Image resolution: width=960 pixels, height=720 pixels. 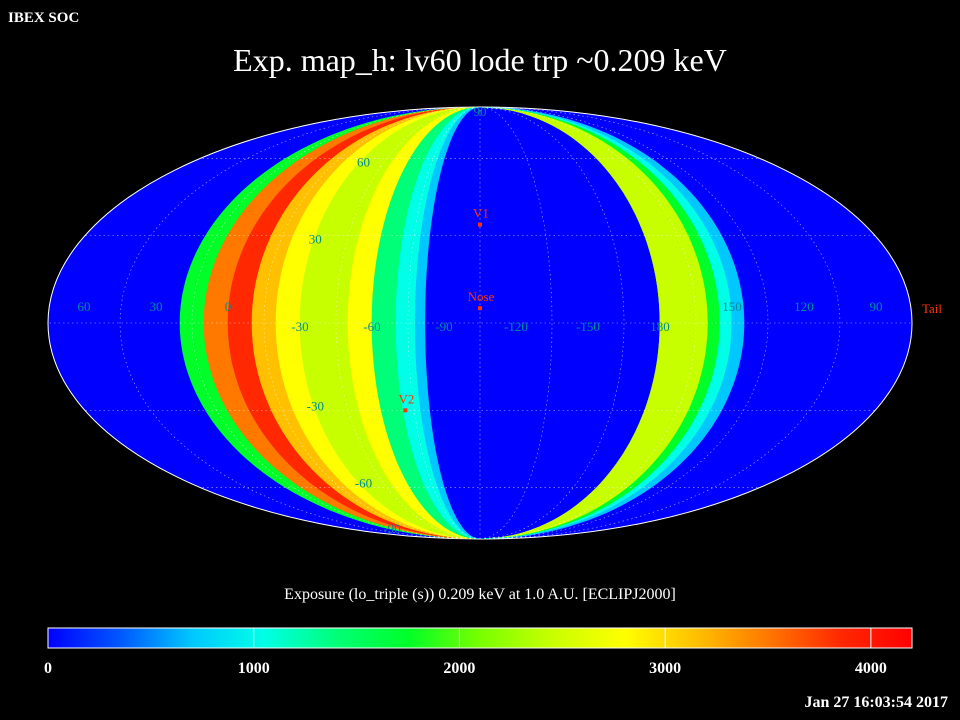 What do you see at coordinates (315, 239) in the screenshot?
I see `latitude-label: 30` at bounding box center [315, 239].